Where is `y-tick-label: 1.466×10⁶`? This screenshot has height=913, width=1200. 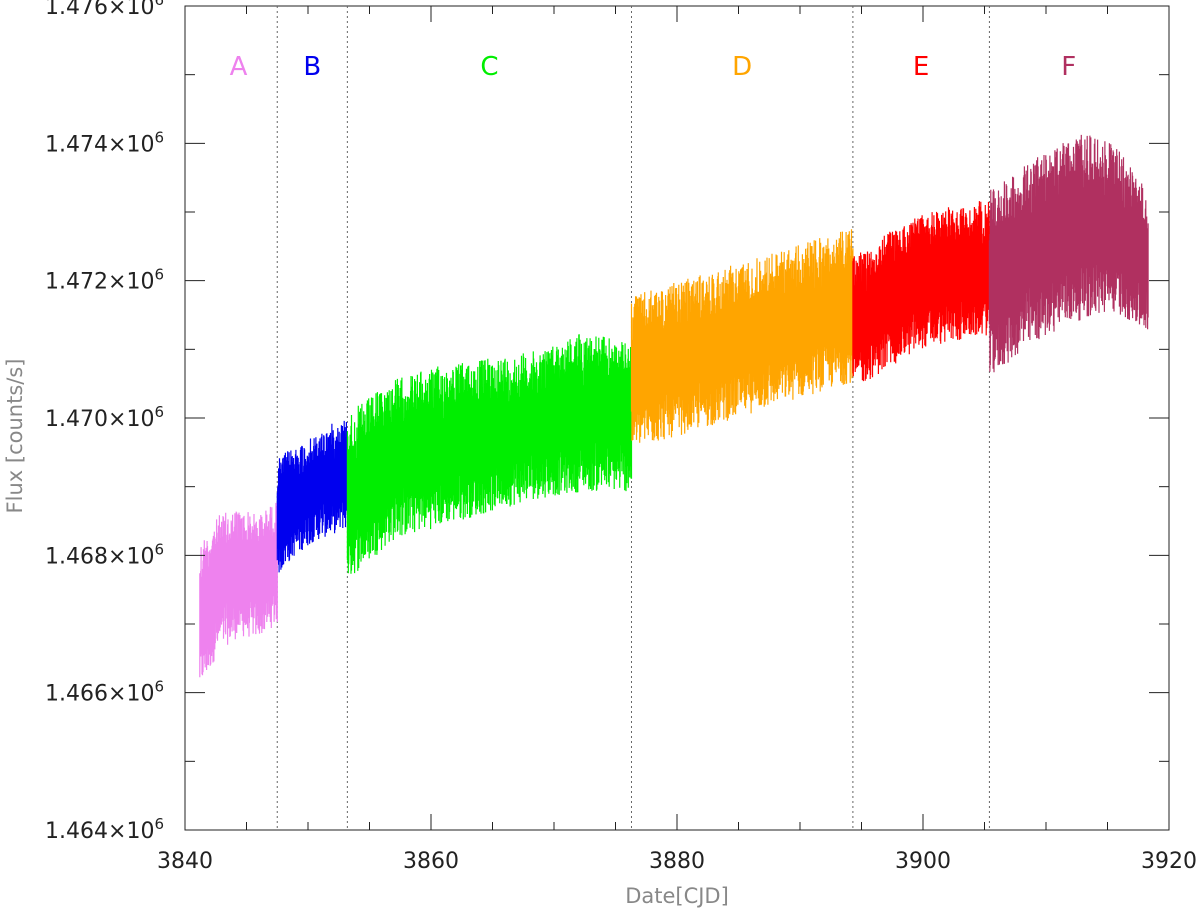 y-tick-label: 1.466×10⁶ is located at coordinates (104, 692).